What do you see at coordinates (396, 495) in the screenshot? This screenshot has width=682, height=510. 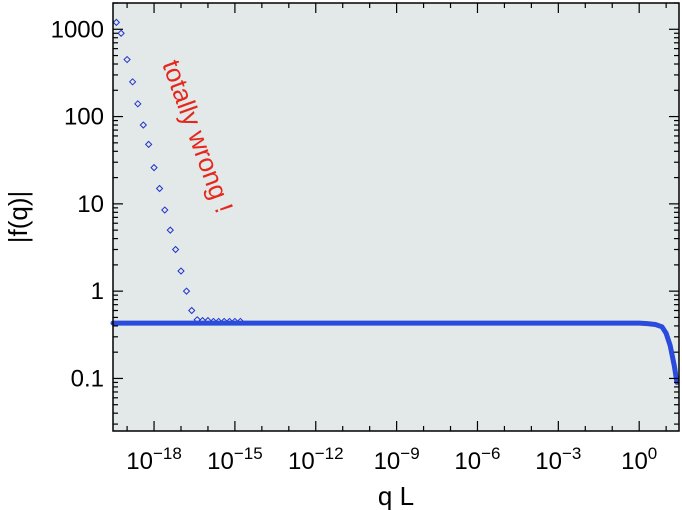 I see `x-axis-title: q L` at bounding box center [396, 495].